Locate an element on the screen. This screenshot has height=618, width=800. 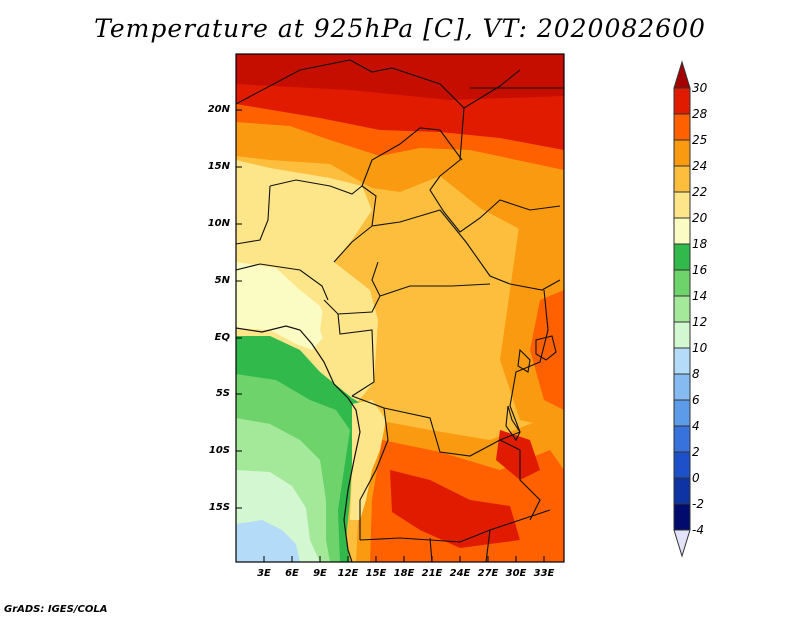
colorbar-label: 14 is located at coordinates (700, 296).